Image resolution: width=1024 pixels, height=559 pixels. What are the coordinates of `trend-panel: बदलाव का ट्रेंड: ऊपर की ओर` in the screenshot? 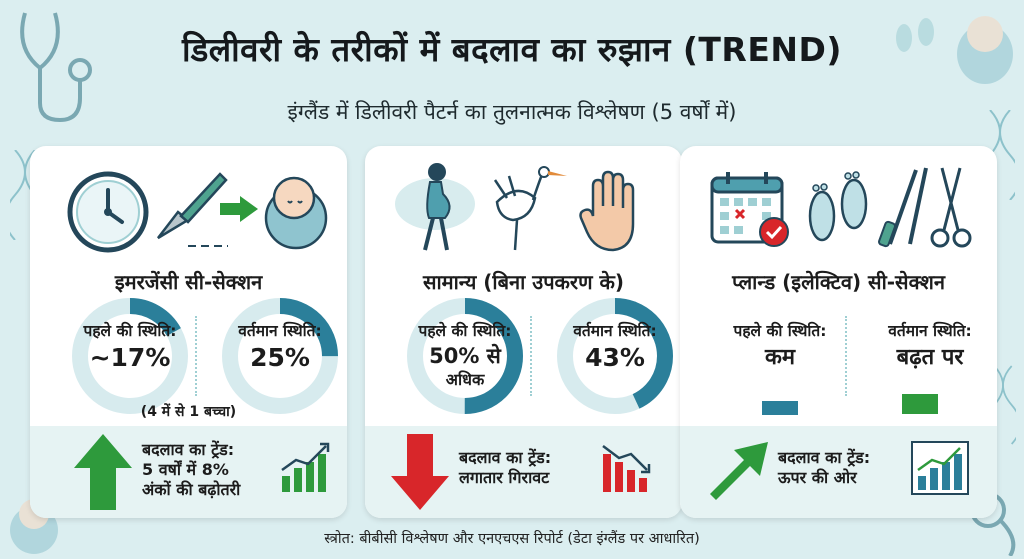 It's located at (838, 472).